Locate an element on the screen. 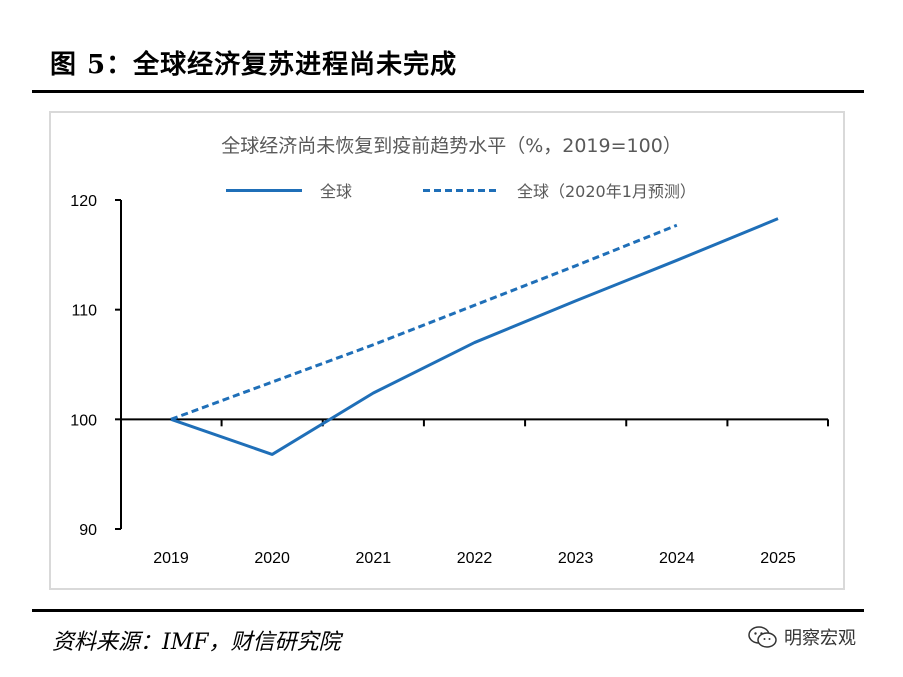 Image resolution: width=903 pixels, height=677 pixels. x-tick-label: 2020 is located at coordinates (272, 558).